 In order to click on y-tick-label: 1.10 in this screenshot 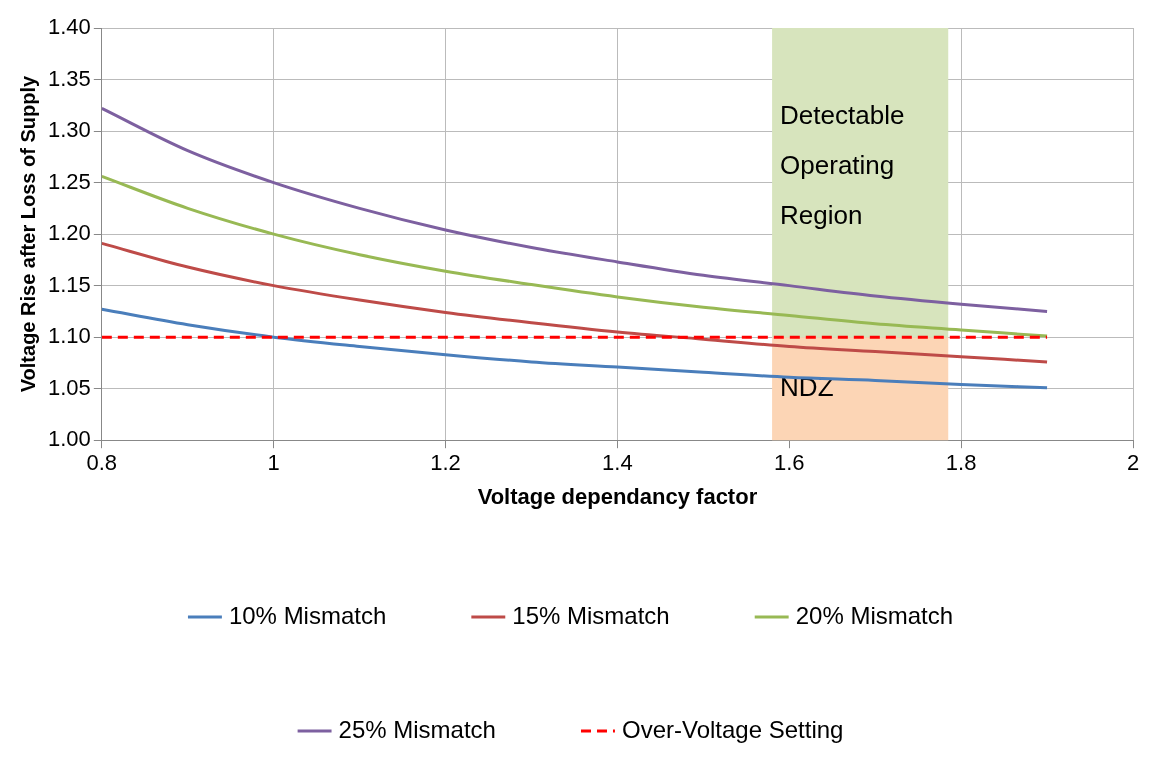, I will do `click(69, 336)`.